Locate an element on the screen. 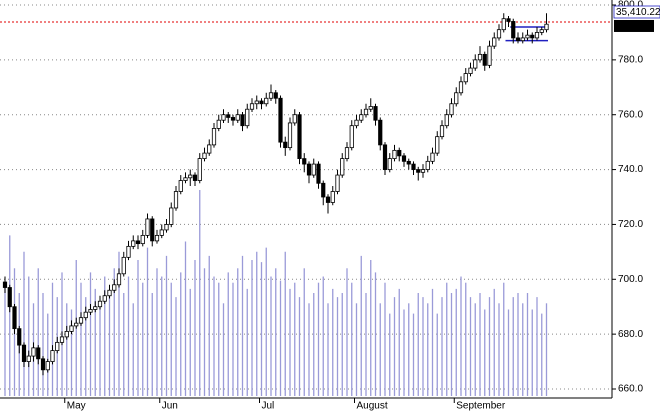 Image resolution: width=660 pixels, height=412 pixels. x-tick-label: May is located at coordinates (76, 406).